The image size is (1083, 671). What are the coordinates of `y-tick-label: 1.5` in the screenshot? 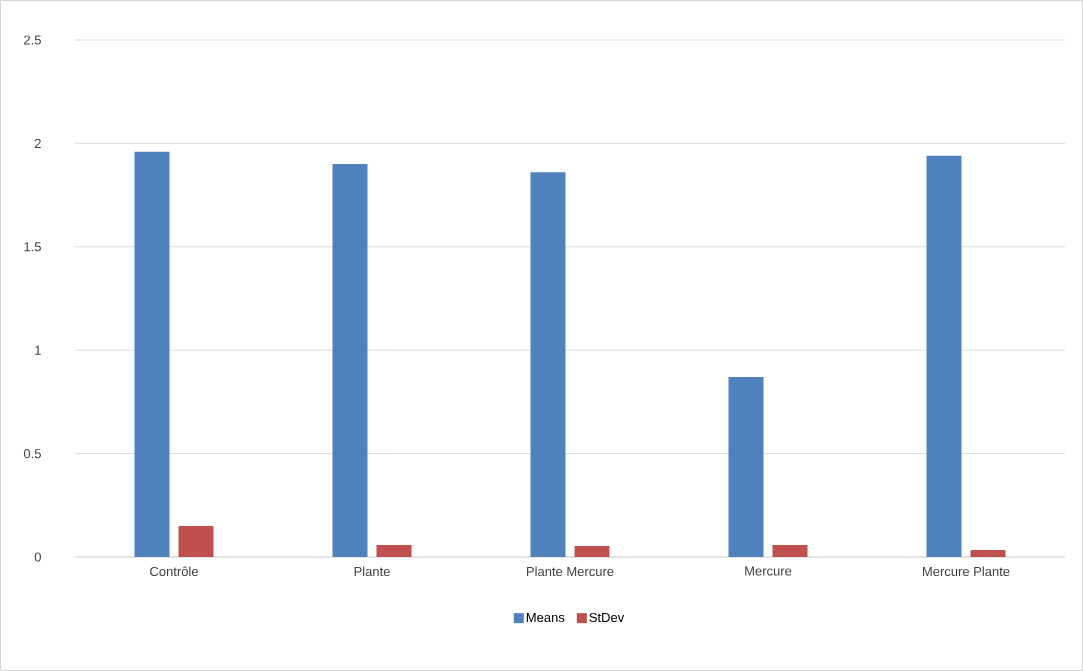 It's located at (32, 247).